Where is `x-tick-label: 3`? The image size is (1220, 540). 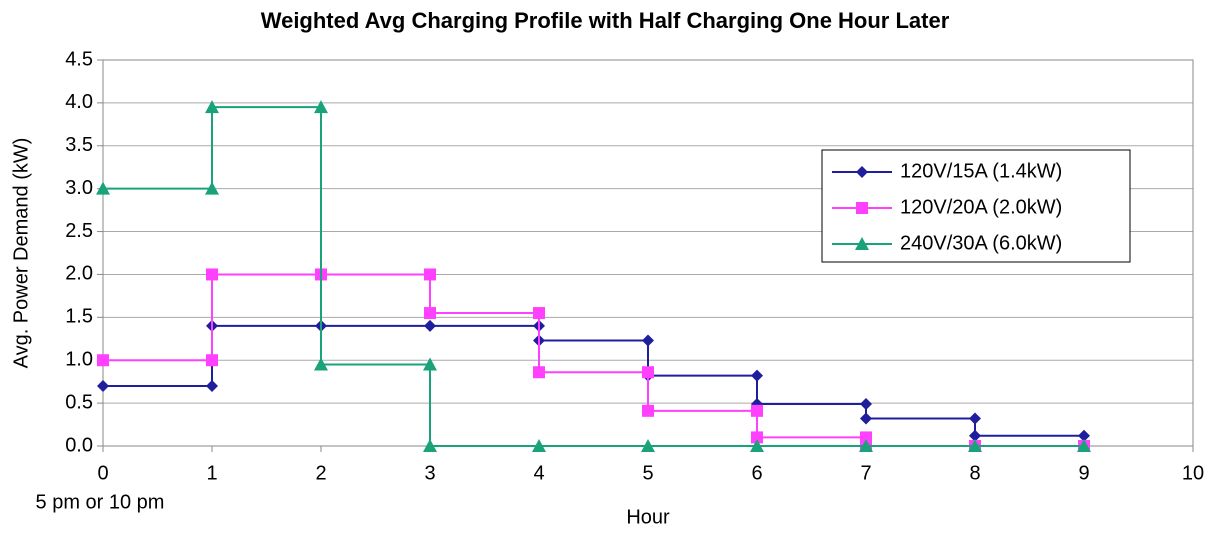
x-tick-label: 3 is located at coordinates (429, 473).